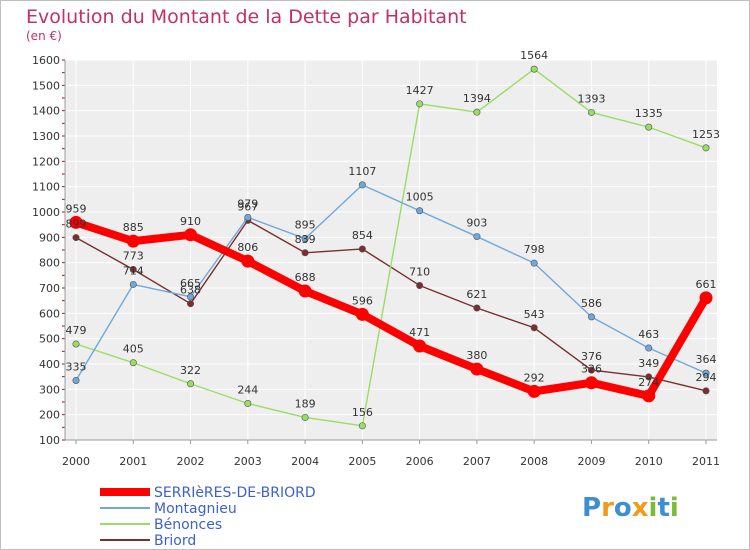  Describe the element at coordinates (591, 461) in the screenshot. I see `x-tick-label: 2009` at that location.